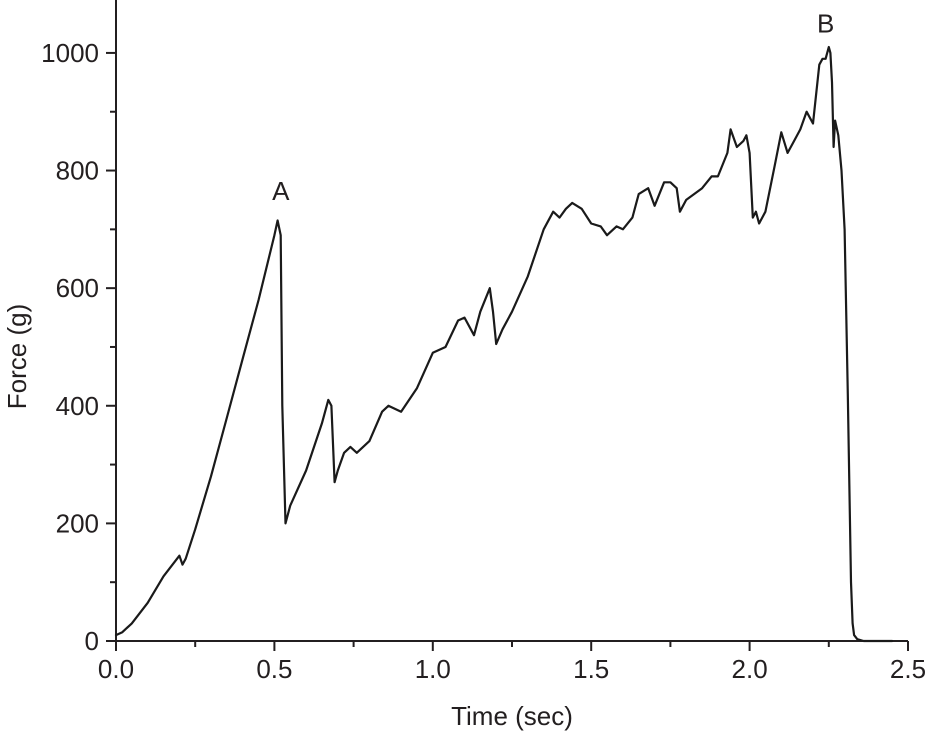 This screenshot has height=734, width=928. I want to click on y-tick-label: 200, so click(77, 523).